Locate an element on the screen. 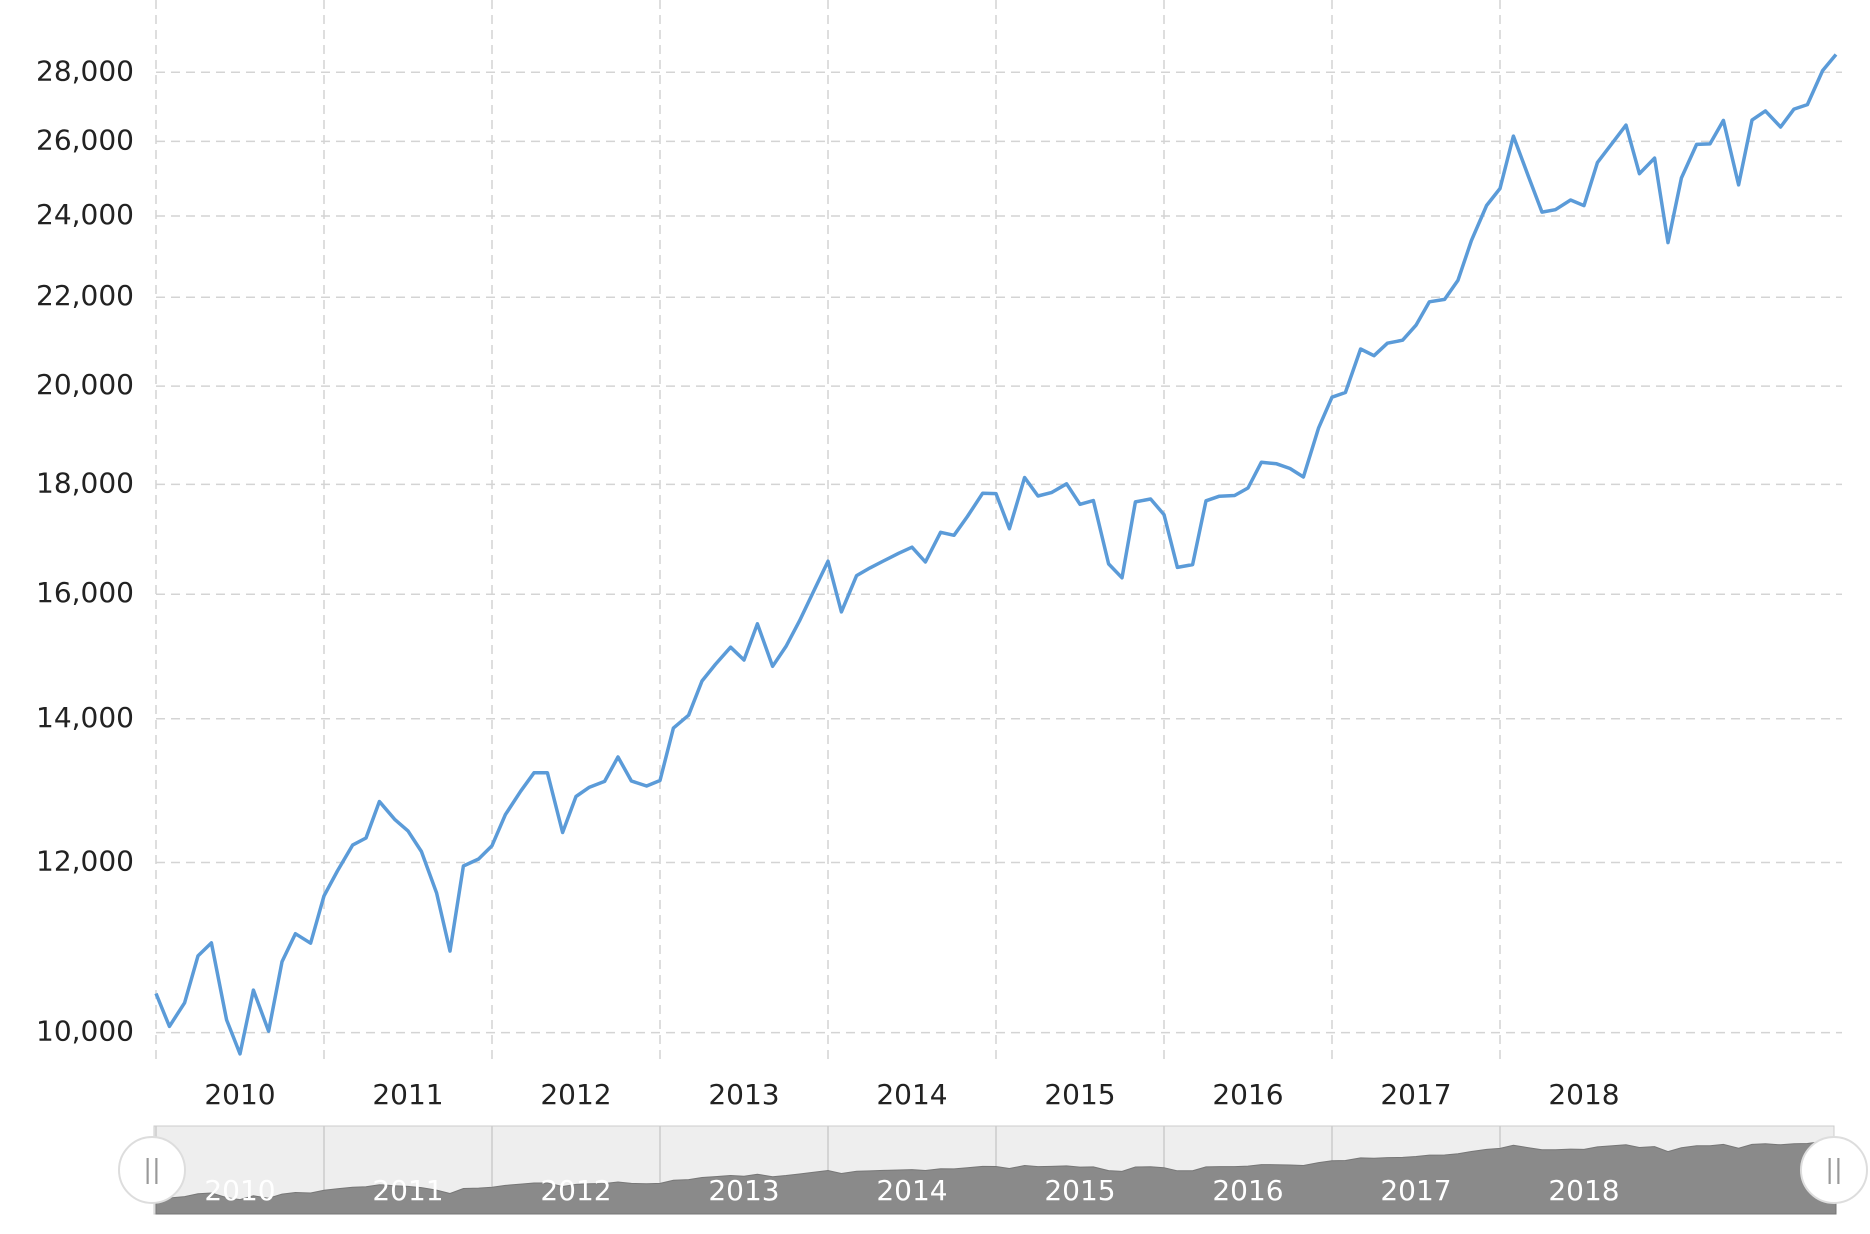 Image resolution: width=1870 pixels, height=1234 pixels. x-tick-label: 2010 is located at coordinates (239, 1094).